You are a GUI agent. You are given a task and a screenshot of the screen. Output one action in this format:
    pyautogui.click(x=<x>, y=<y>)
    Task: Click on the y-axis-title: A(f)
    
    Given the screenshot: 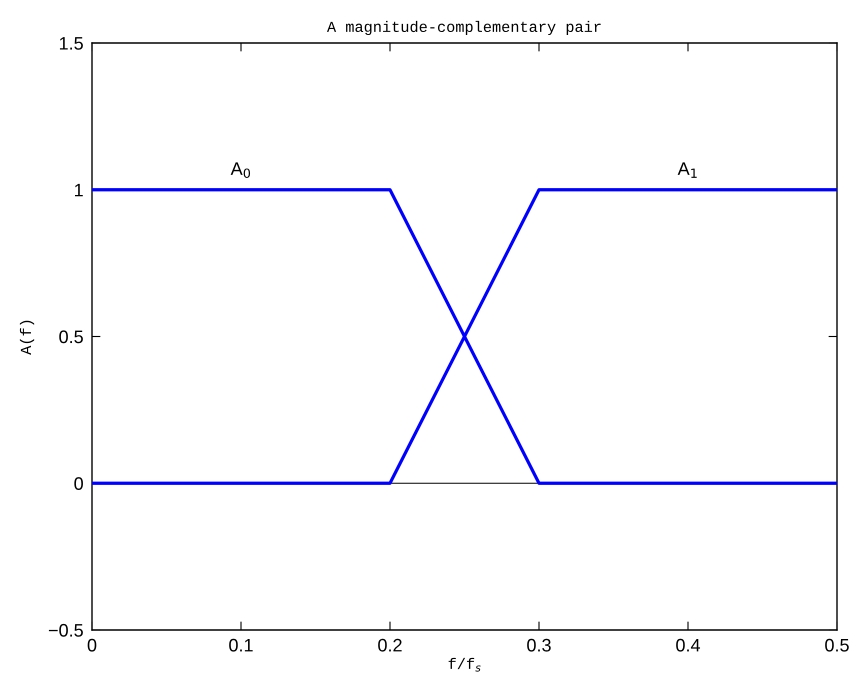 What is the action you would take?
    pyautogui.click(x=27, y=337)
    